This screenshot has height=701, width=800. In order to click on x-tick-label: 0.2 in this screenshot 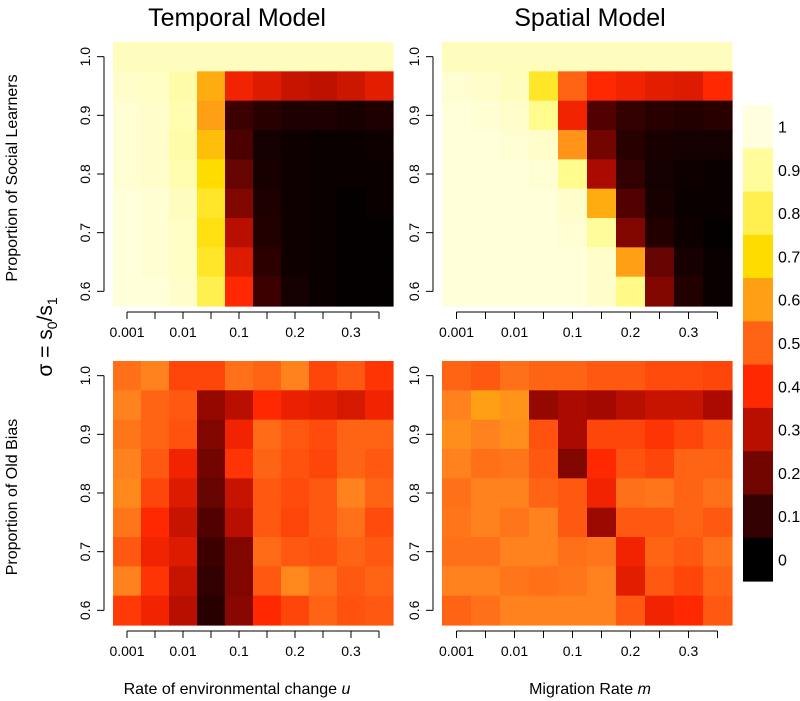, I will do `click(295, 332)`.